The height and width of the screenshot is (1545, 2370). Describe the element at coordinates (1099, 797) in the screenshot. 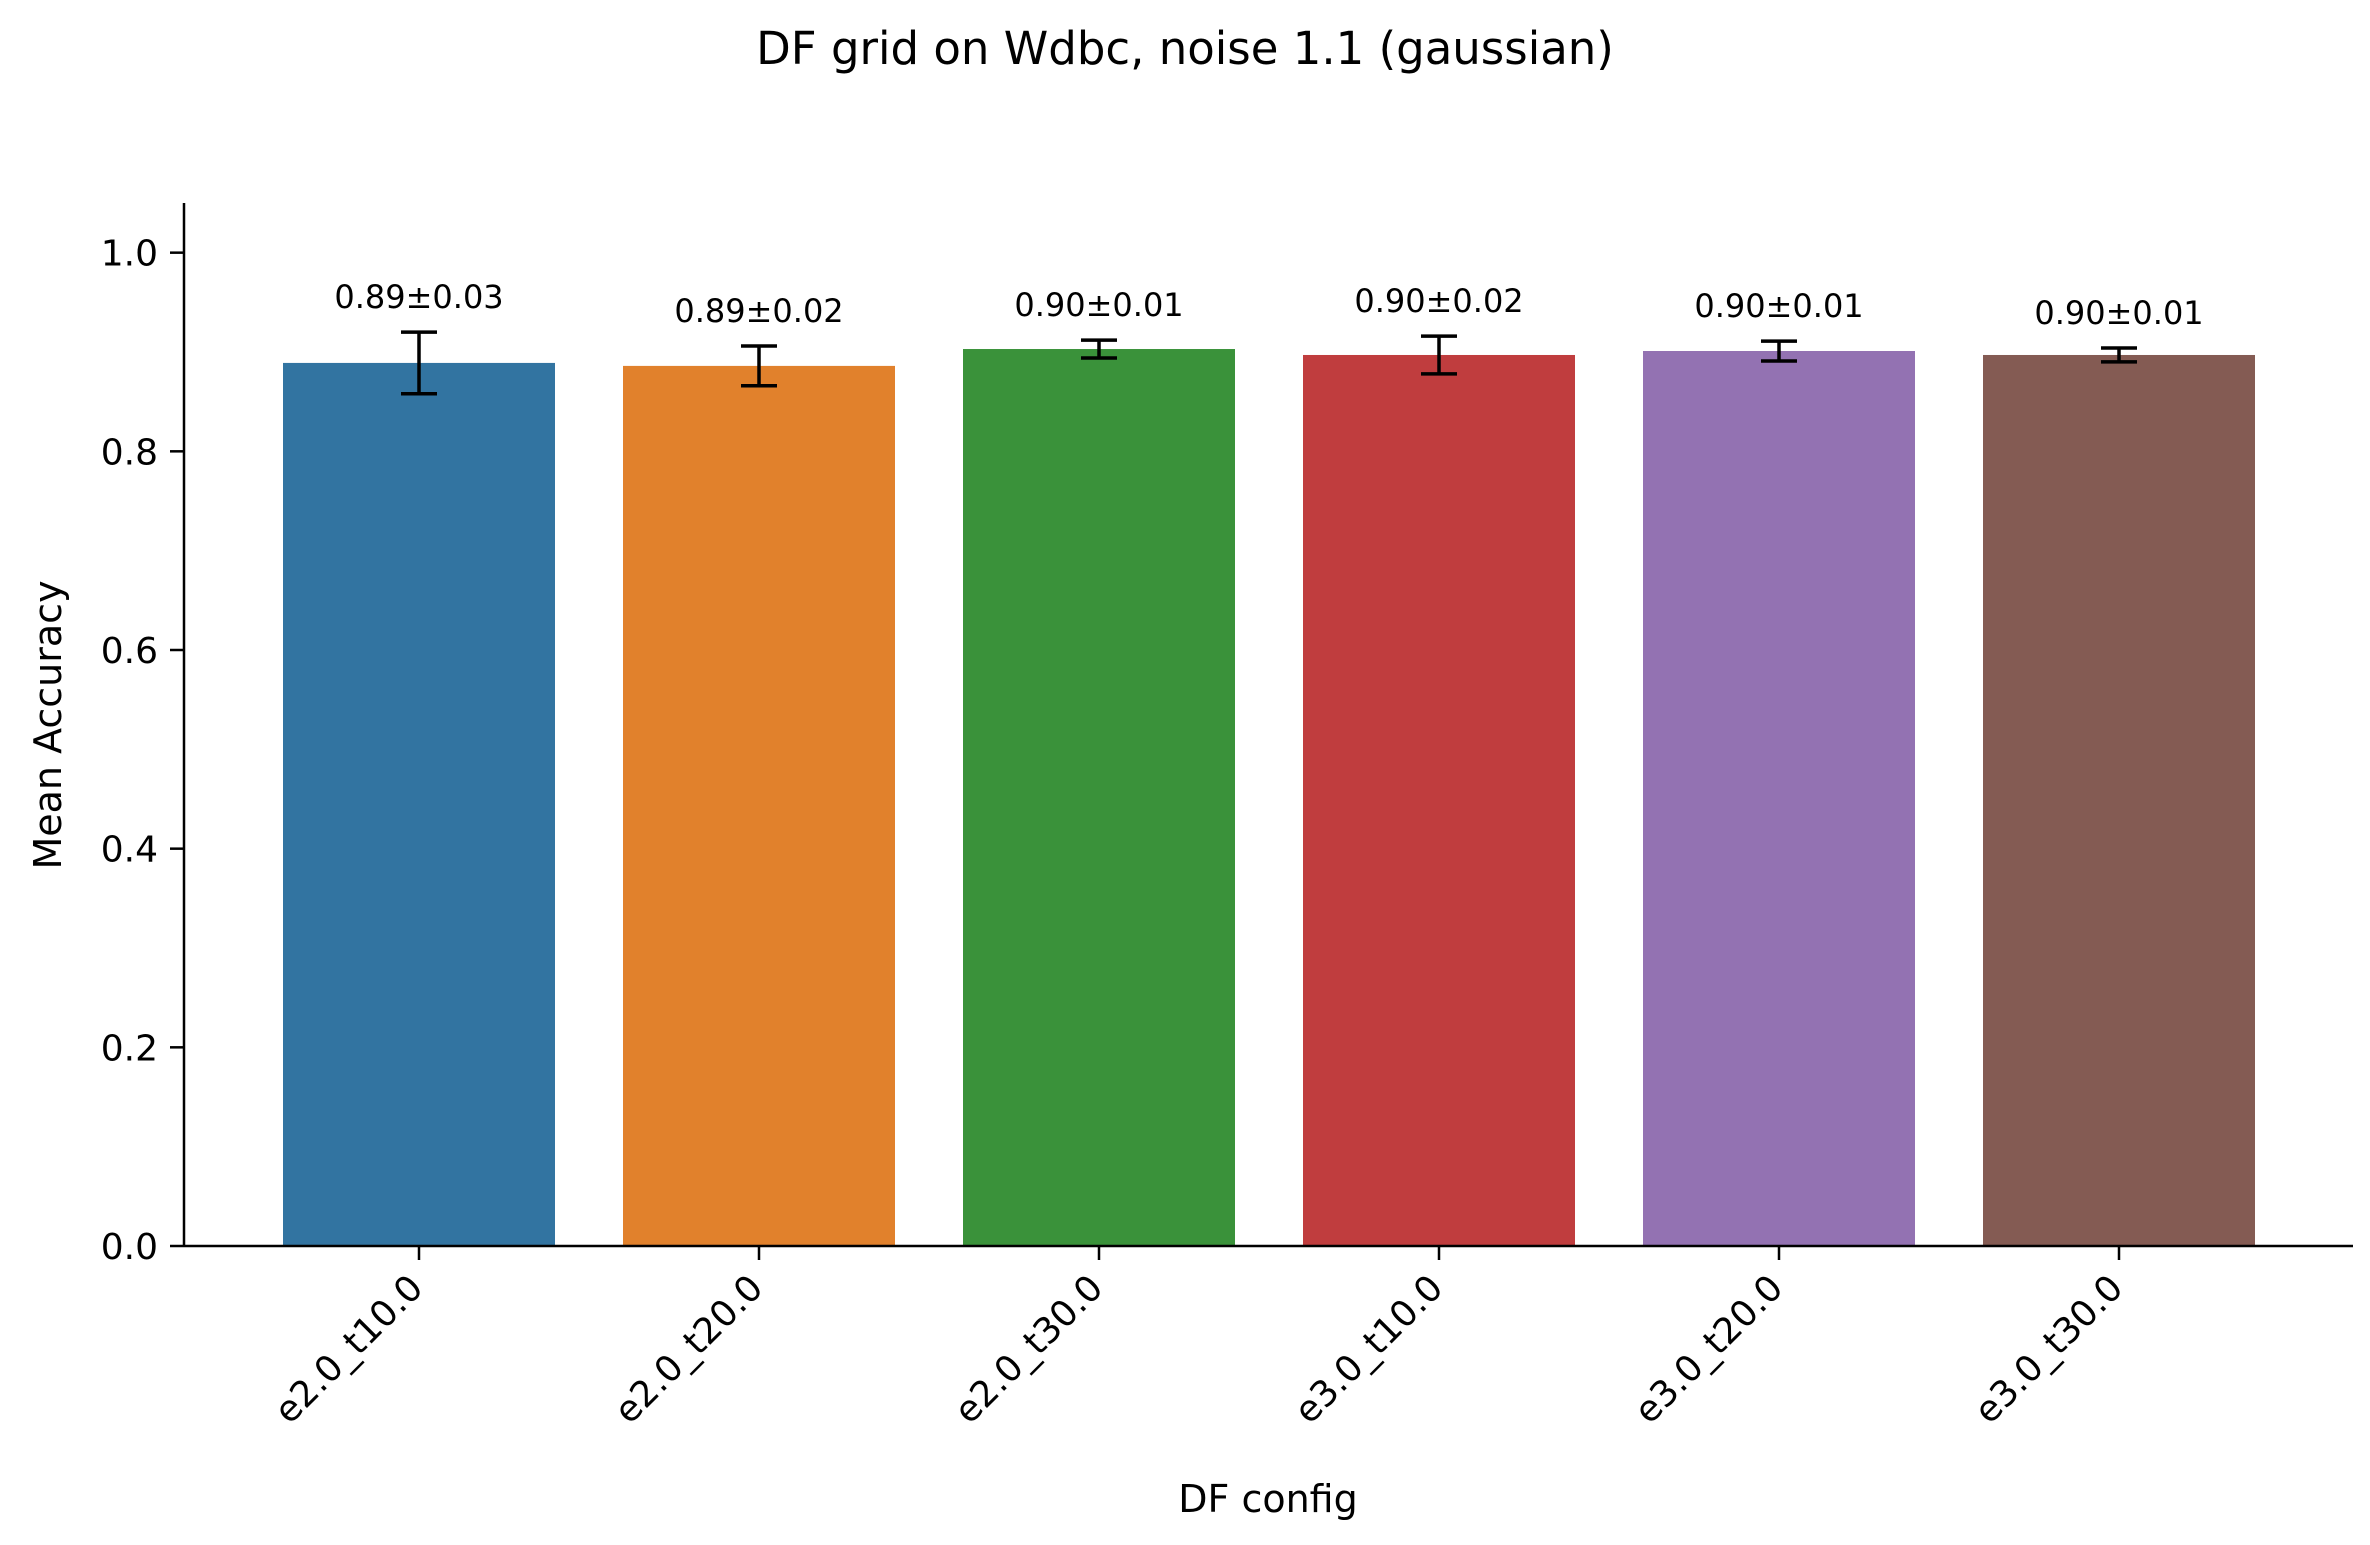

I see `bar-e2.0_t30.0` at that location.